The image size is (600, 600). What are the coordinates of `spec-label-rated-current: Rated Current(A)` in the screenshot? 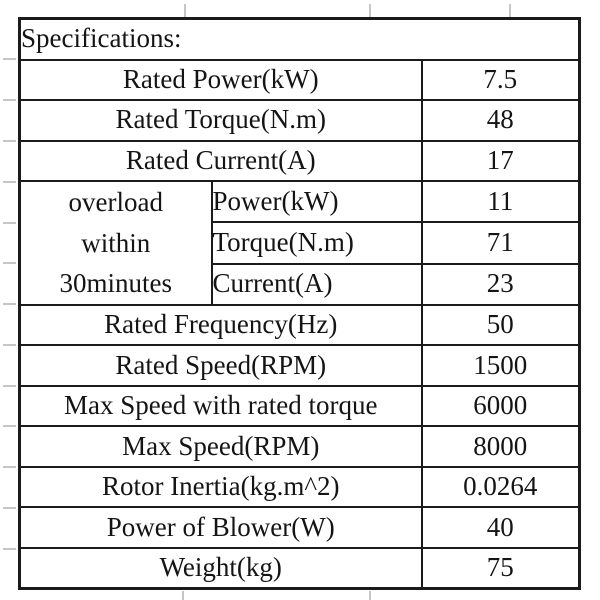 It's located at (220, 160).